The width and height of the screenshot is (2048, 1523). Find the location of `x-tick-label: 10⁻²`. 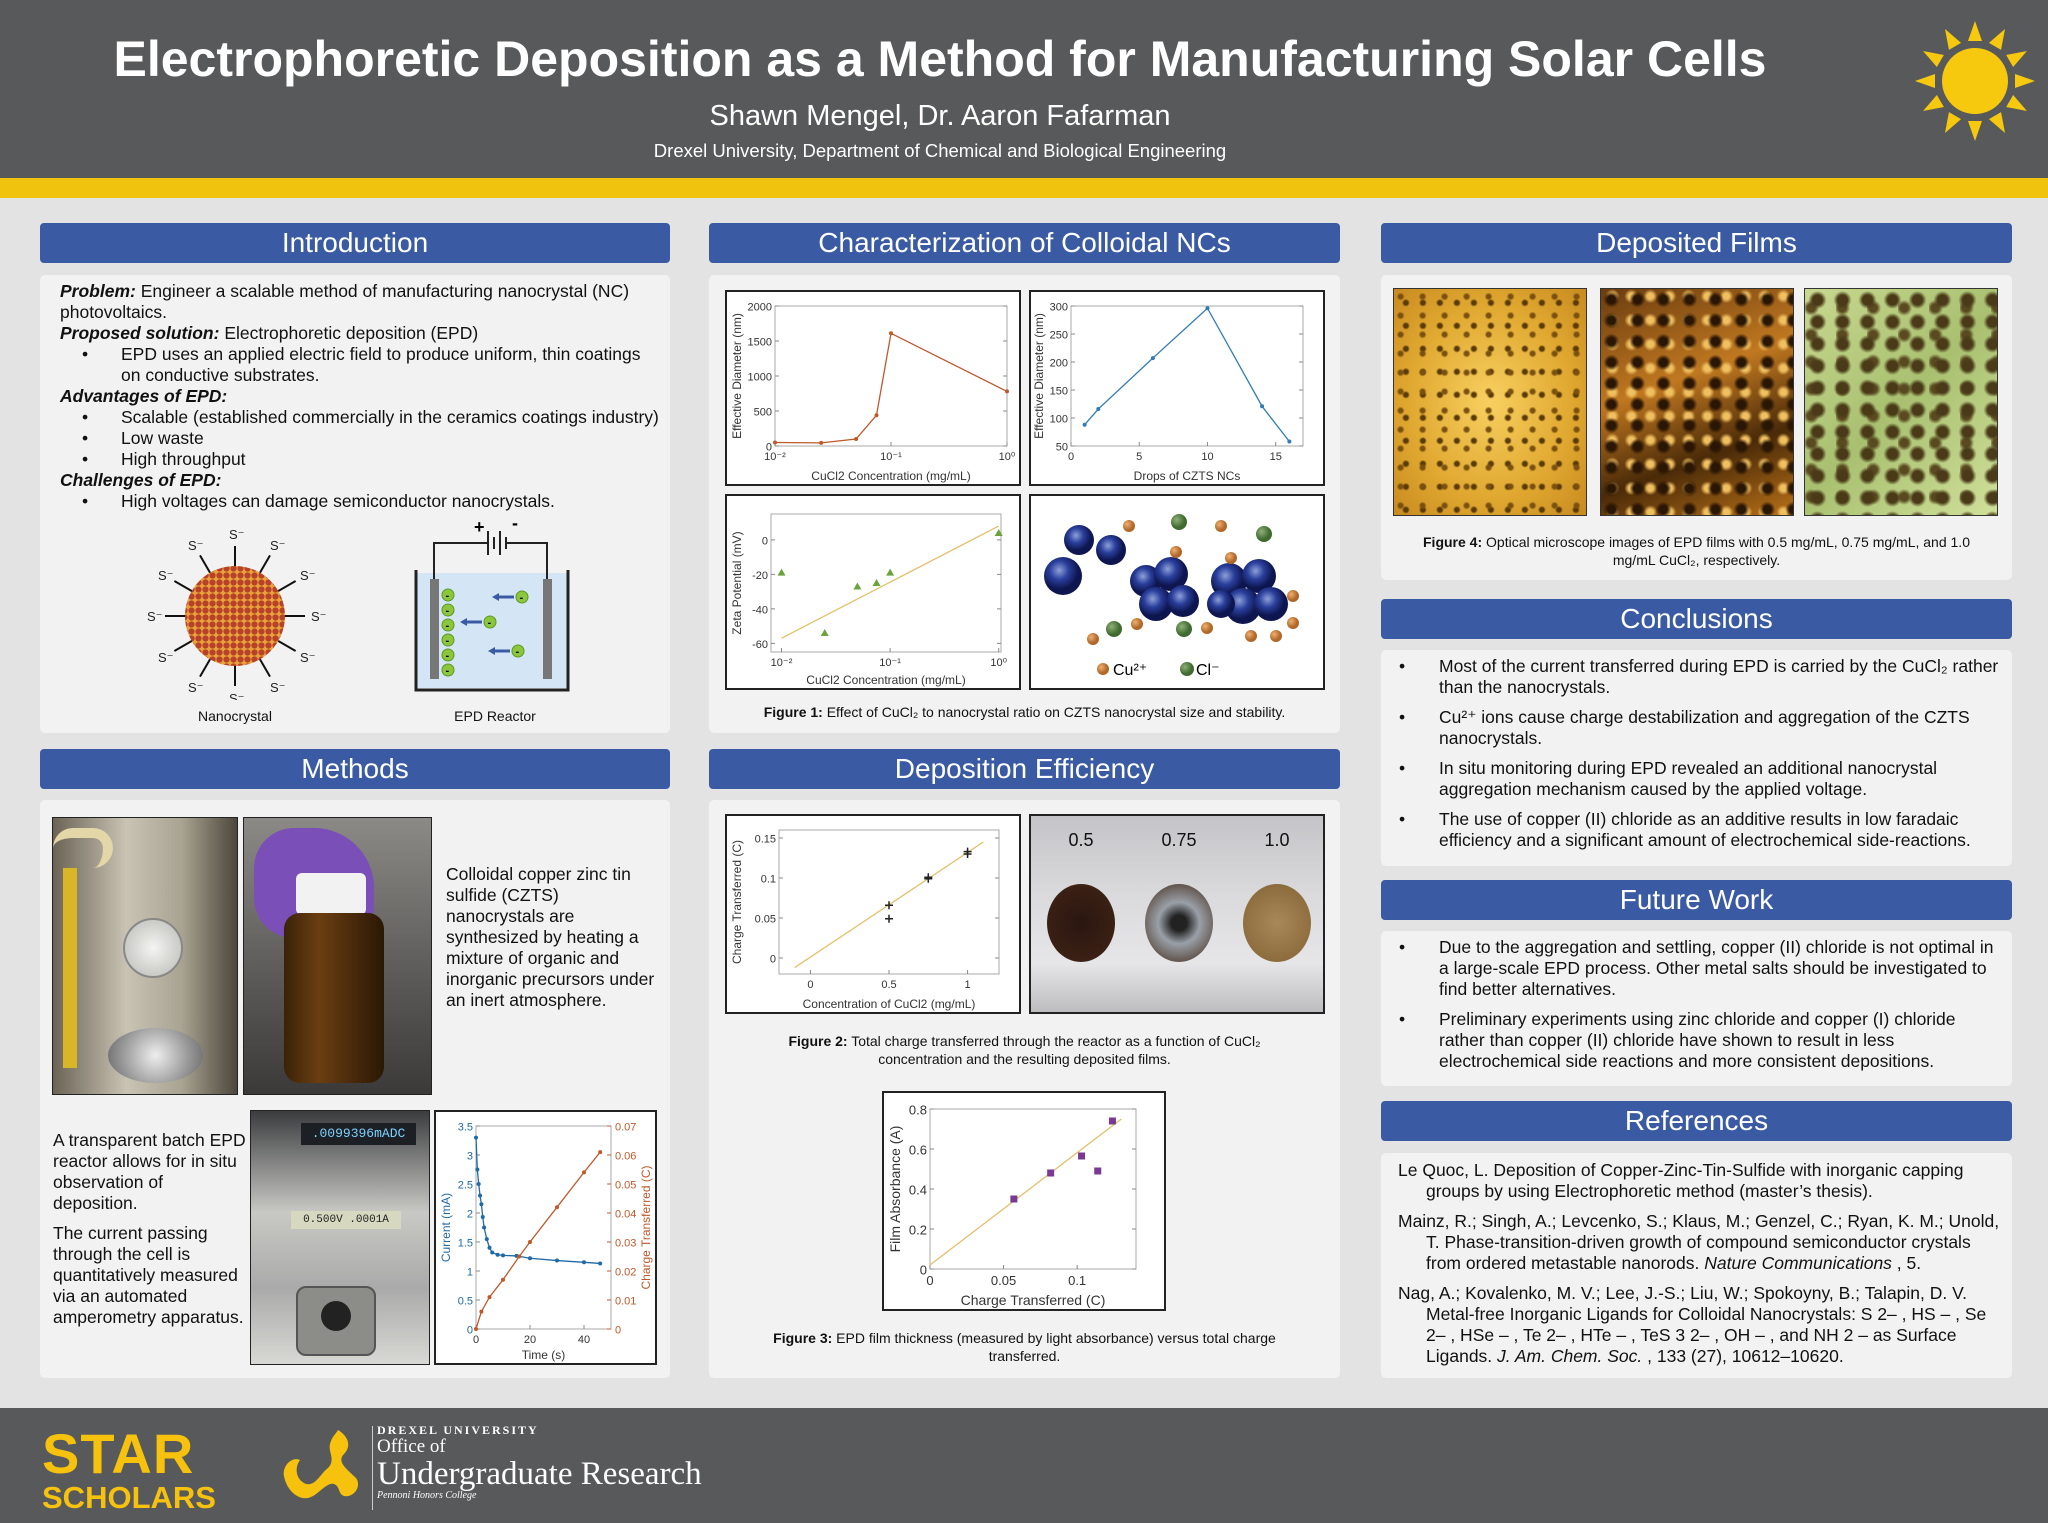

x-tick-label: 10⁻² is located at coordinates (782, 663).